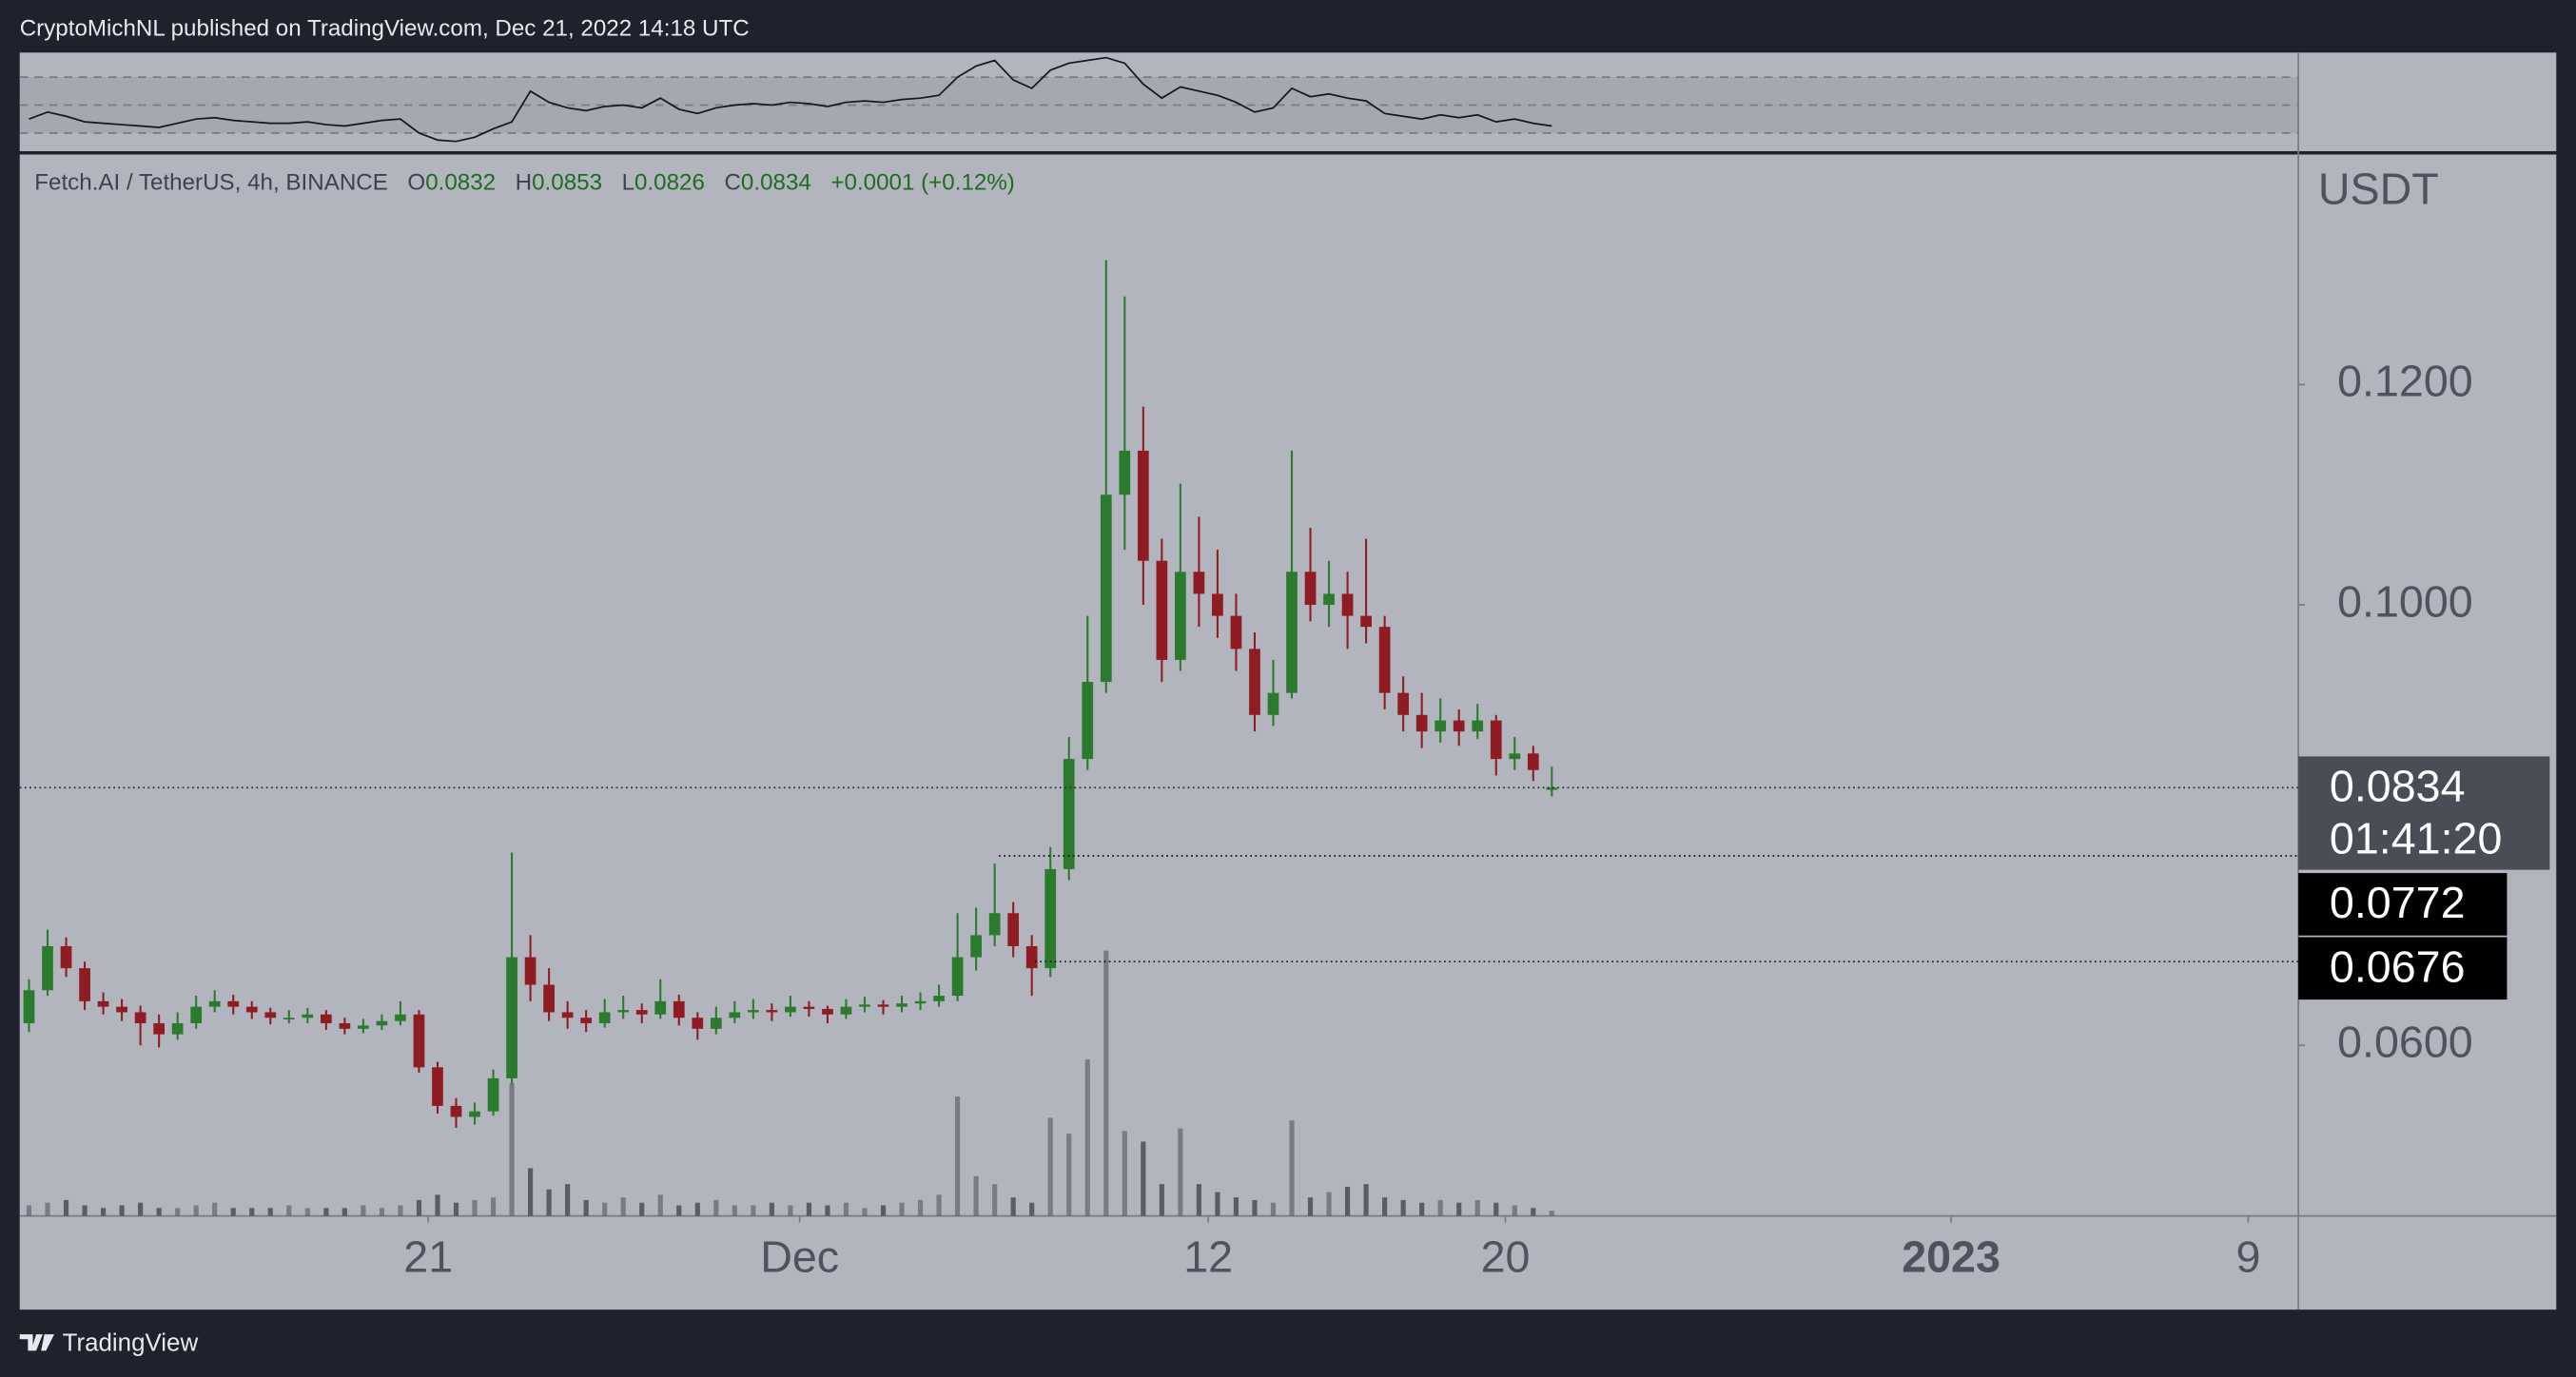 This screenshot has height=1377, width=2576. What do you see at coordinates (416, 183) in the screenshot?
I see `o-label: O` at bounding box center [416, 183].